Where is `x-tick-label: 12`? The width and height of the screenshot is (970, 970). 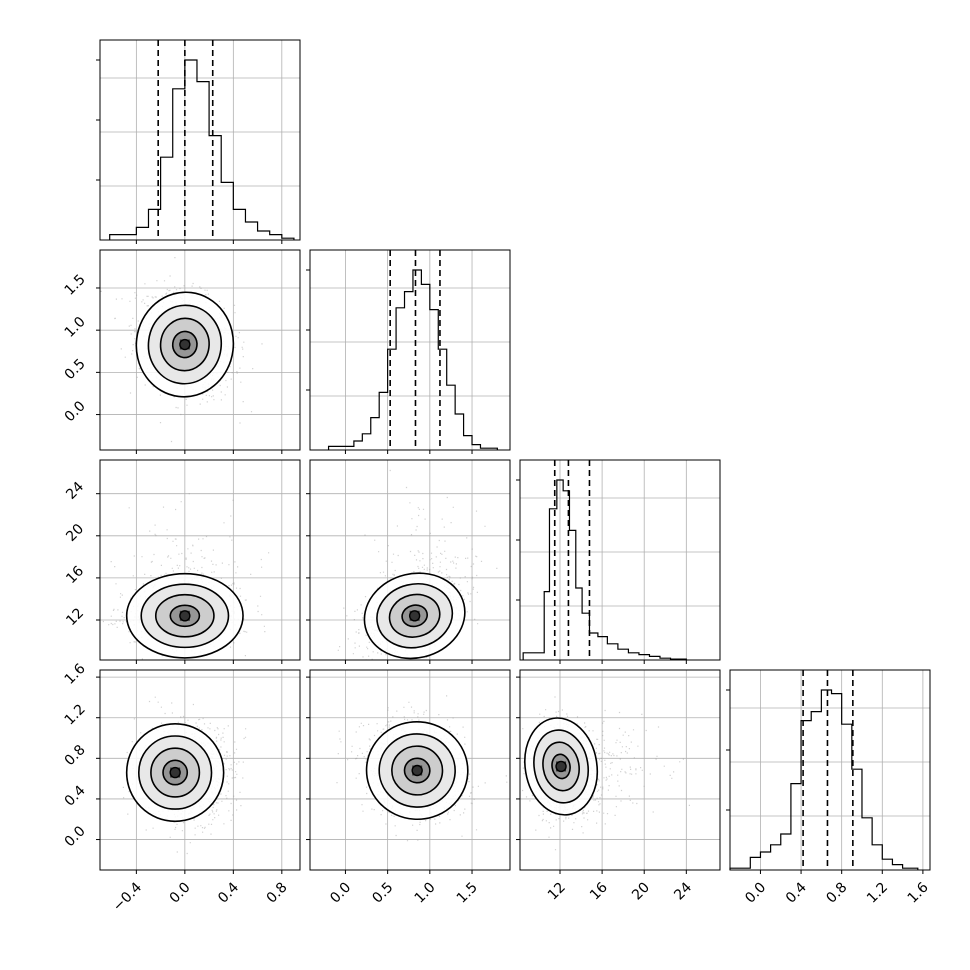
x-tick-label: 12 is located at coordinates (557, 892).